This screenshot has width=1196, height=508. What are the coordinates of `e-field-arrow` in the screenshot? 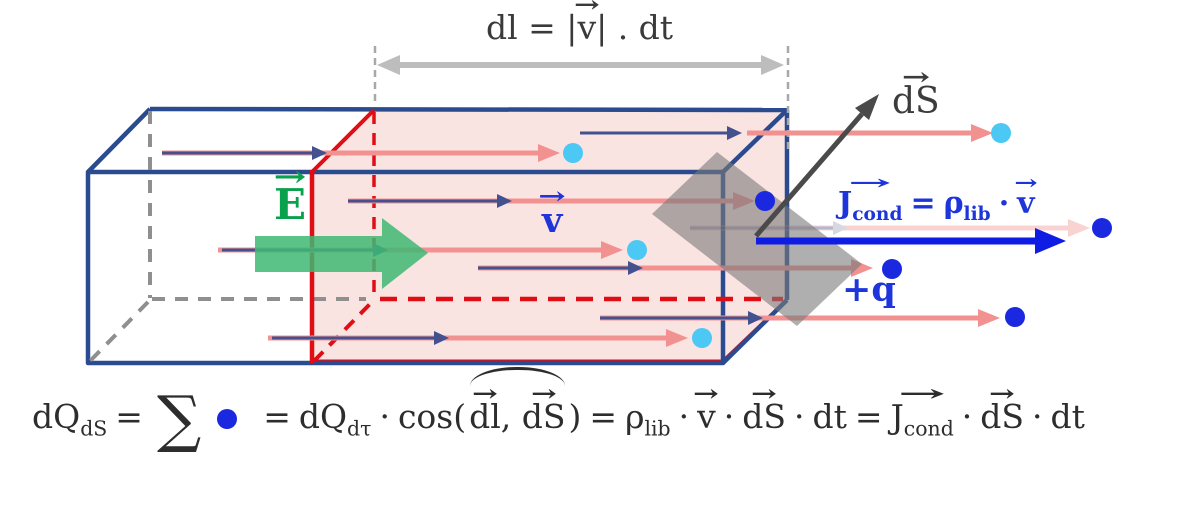 It's located at (341, 253).